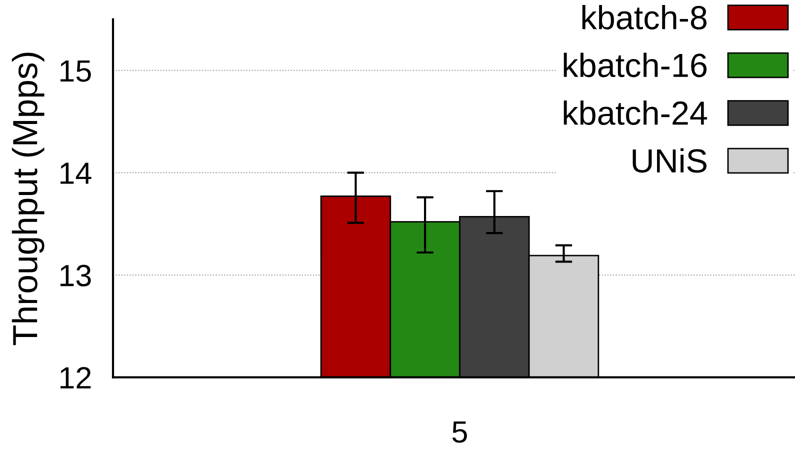 The width and height of the screenshot is (795, 450). What do you see at coordinates (75, 275) in the screenshot?
I see `y-tick-label: 13` at bounding box center [75, 275].